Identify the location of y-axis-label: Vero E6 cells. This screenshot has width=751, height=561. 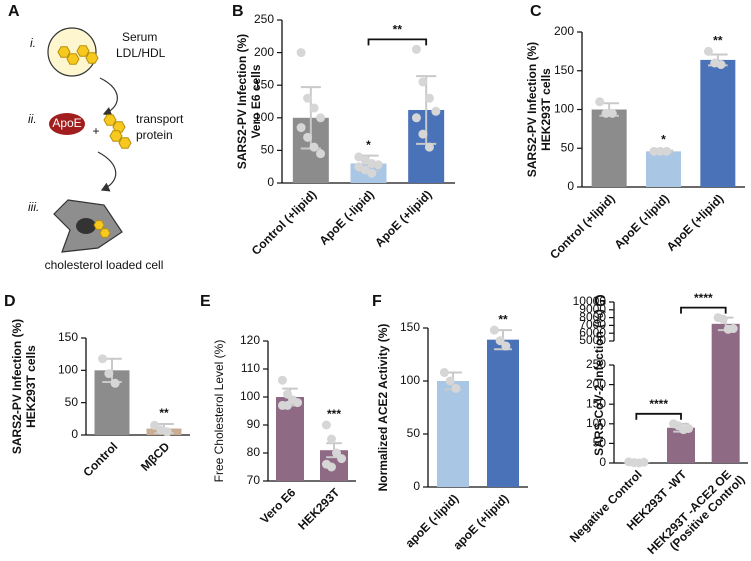
(256, 101).